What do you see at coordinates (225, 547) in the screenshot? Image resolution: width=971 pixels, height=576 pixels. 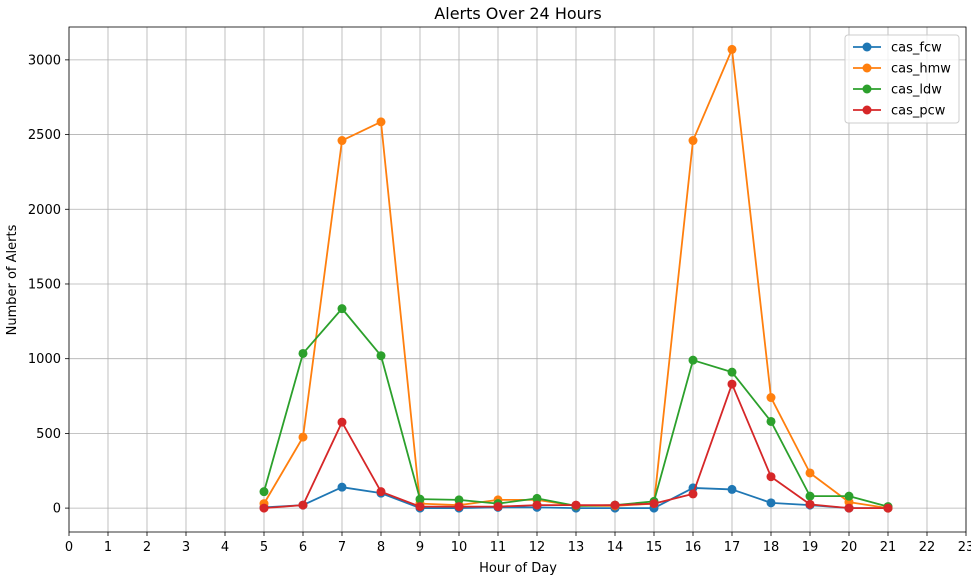 I see `x-tick-label: 4` at bounding box center [225, 547].